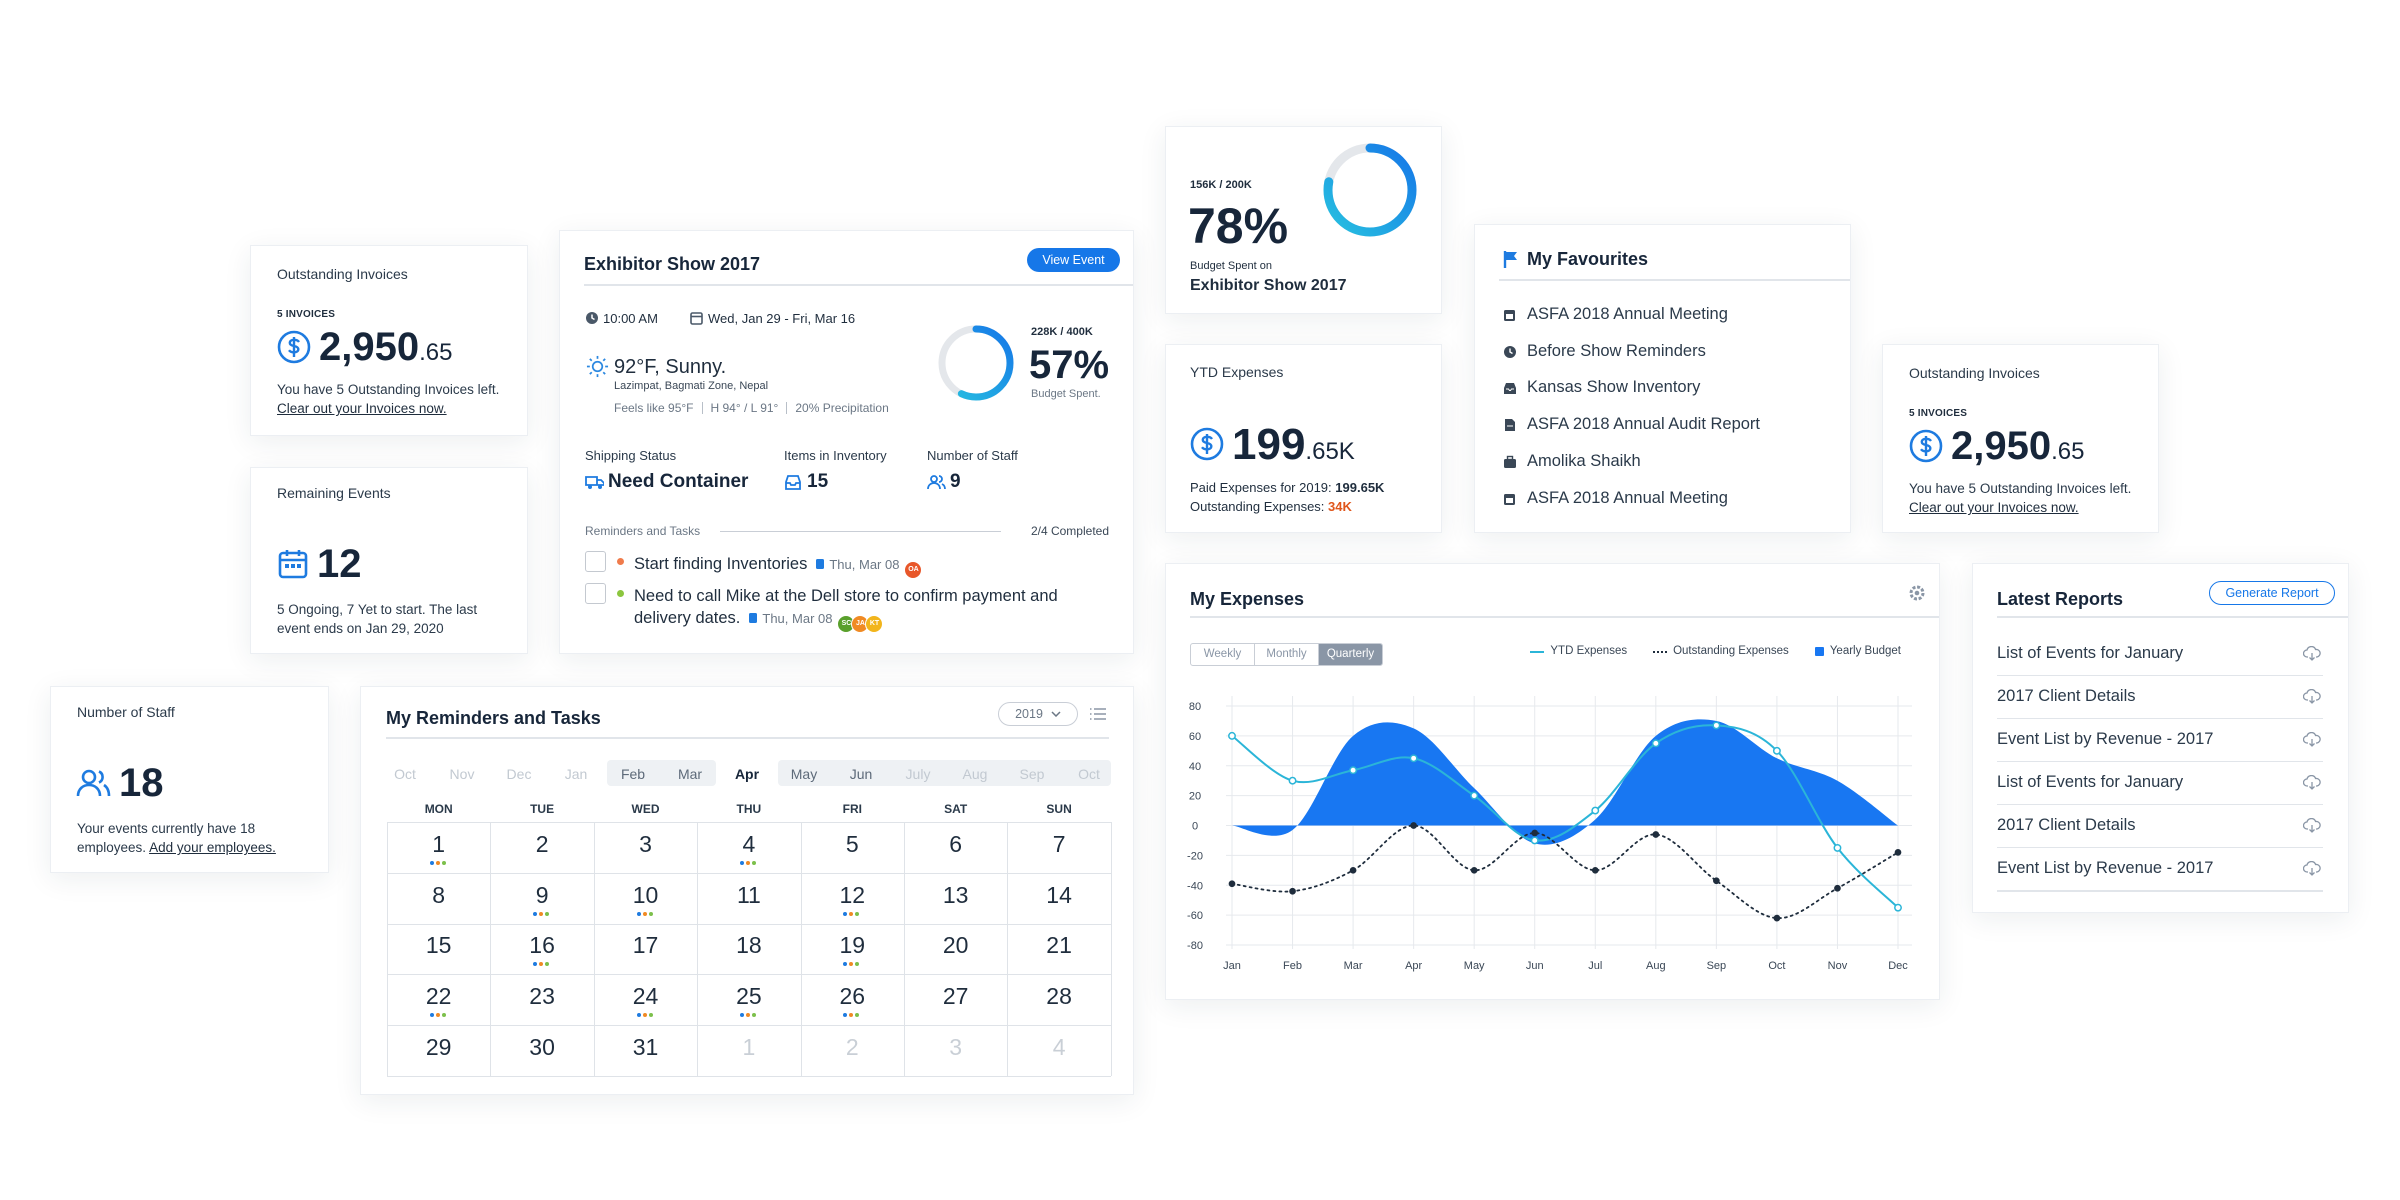  I want to click on day: 27, so click(955, 996).